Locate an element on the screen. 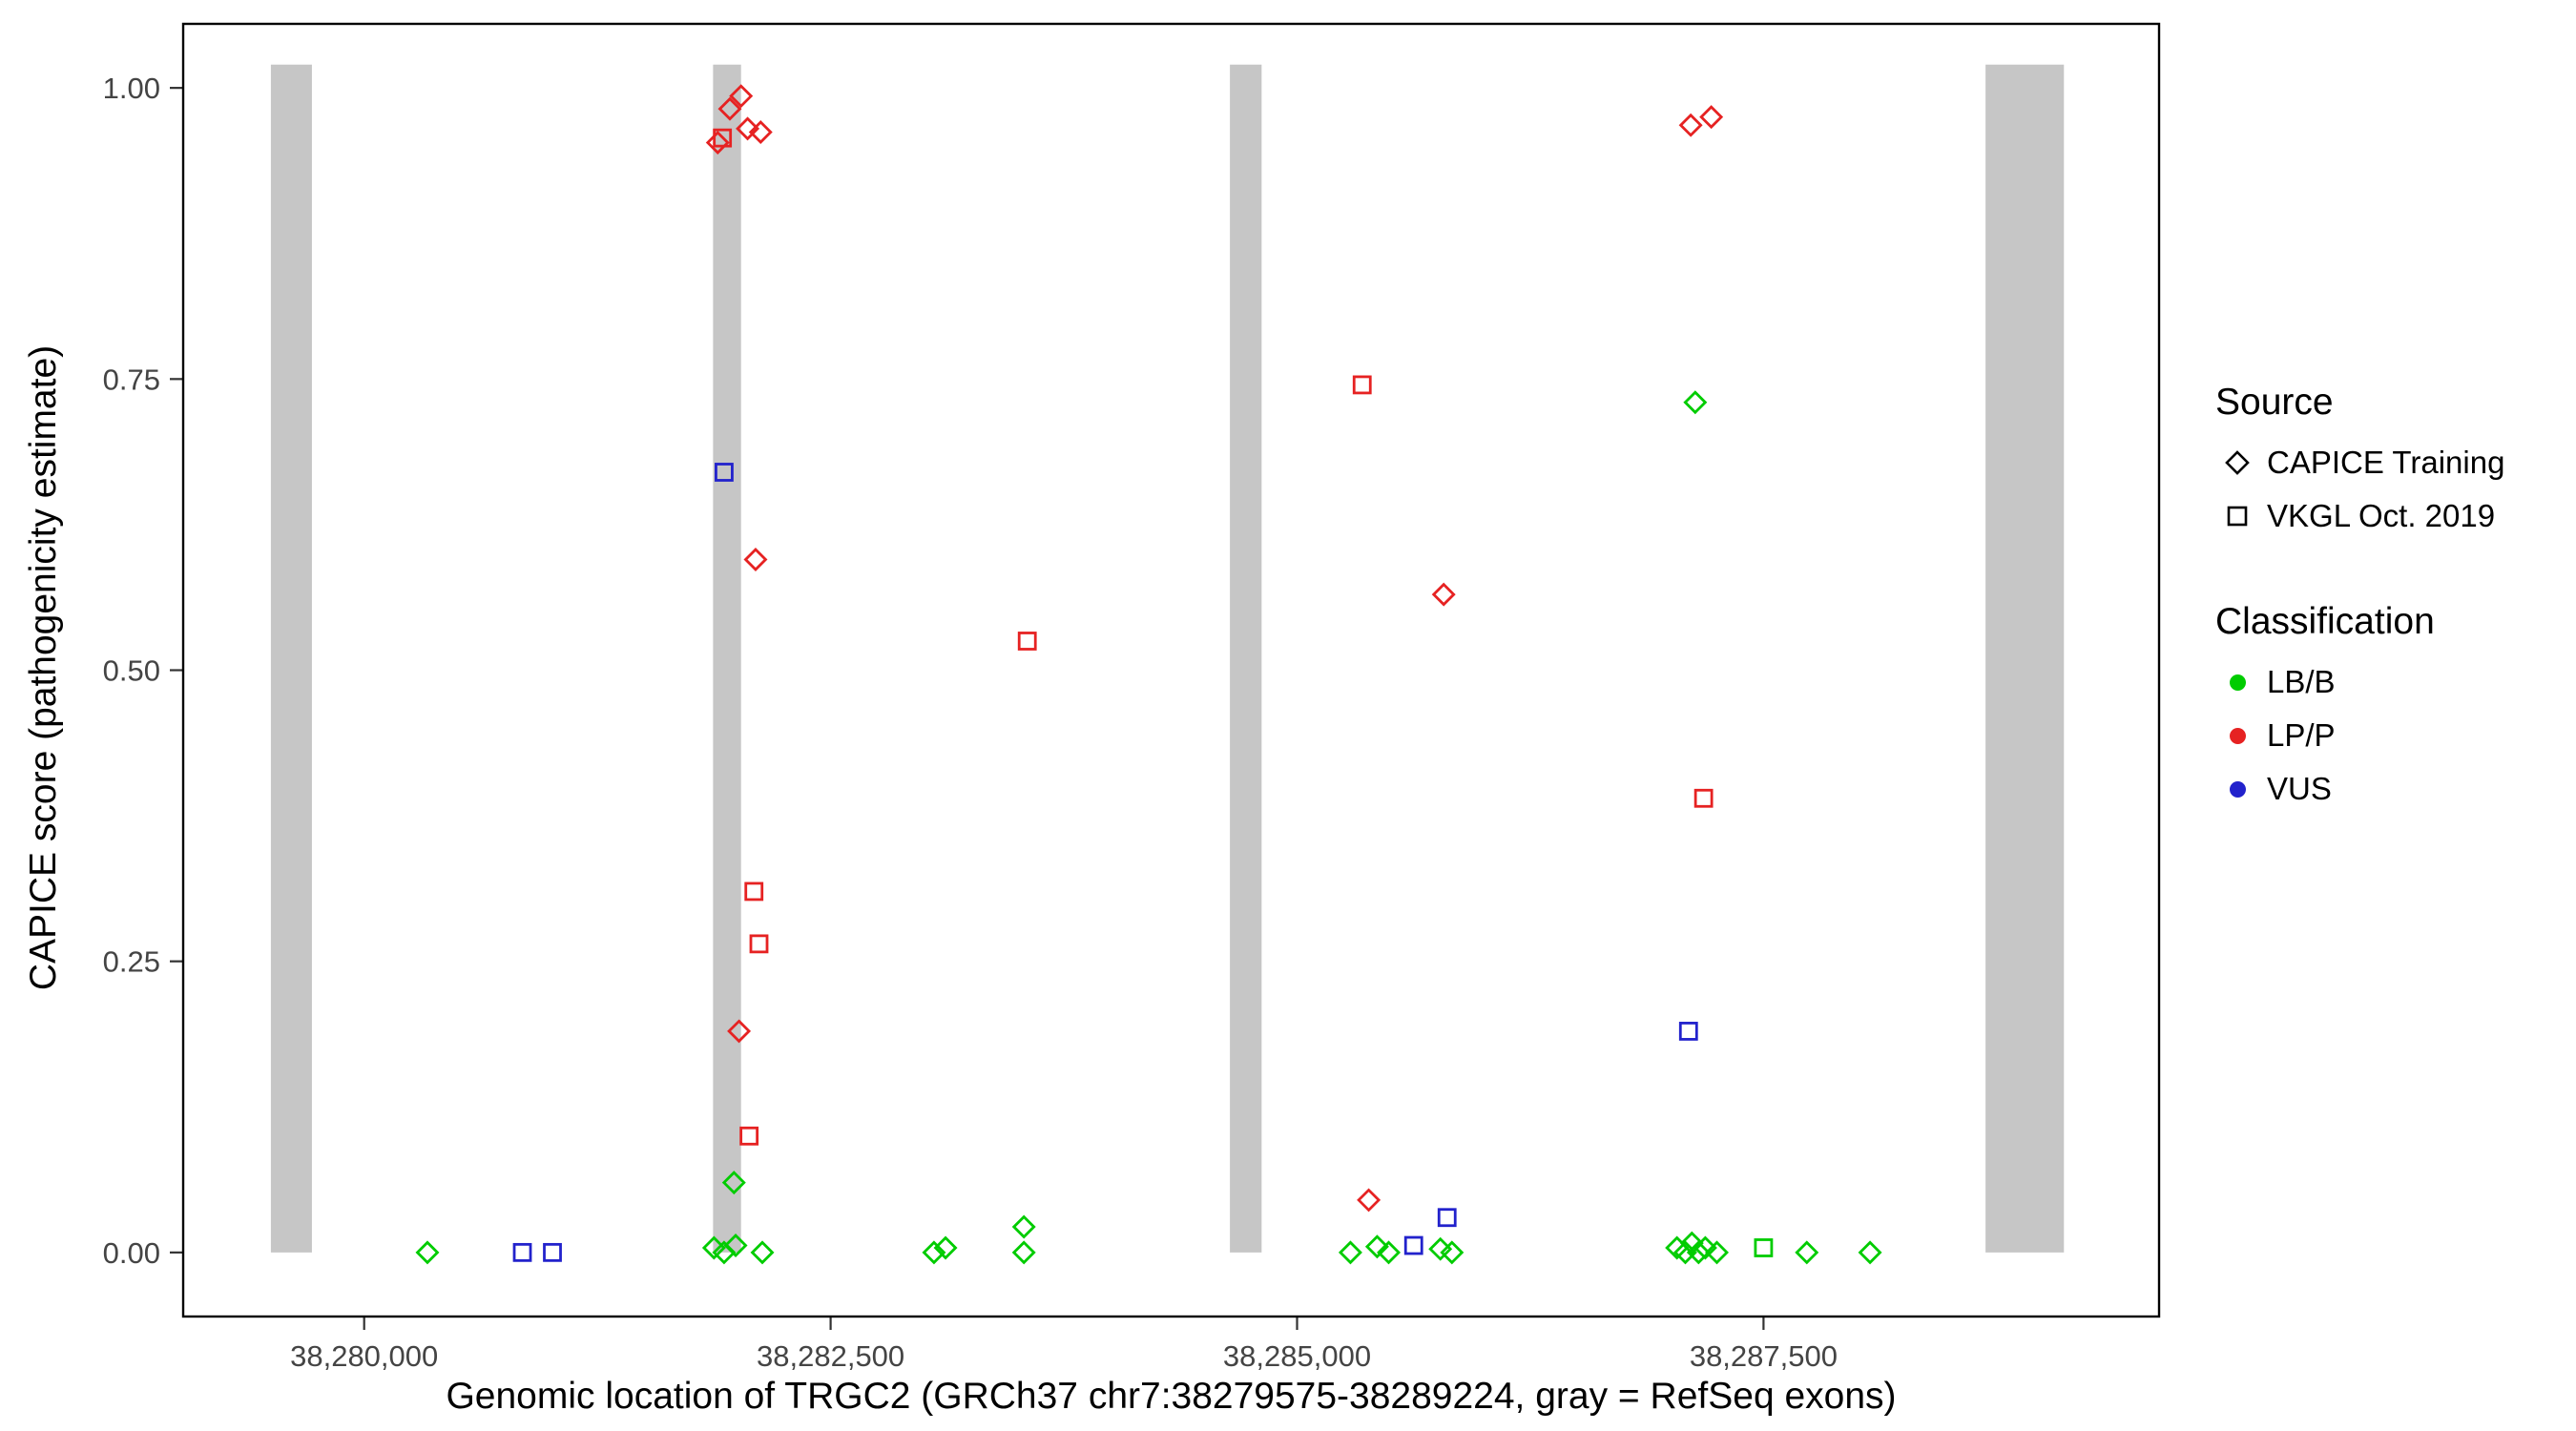 The image size is (2576, 1431). legend-source-title: Source is located at coordinates (2274, 402).